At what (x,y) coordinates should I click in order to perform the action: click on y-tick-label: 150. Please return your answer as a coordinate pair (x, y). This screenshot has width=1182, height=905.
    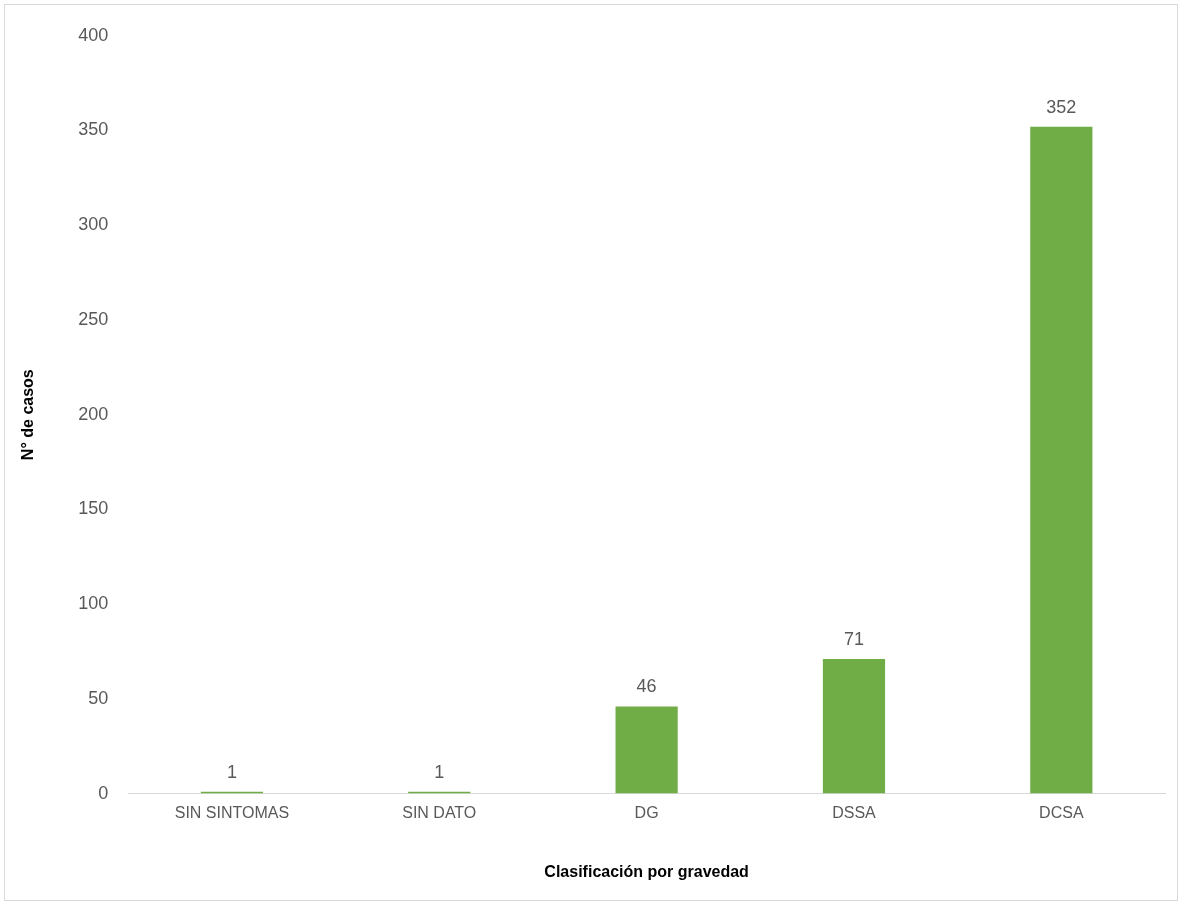
    Looking at the image, I should click on (93, 508).